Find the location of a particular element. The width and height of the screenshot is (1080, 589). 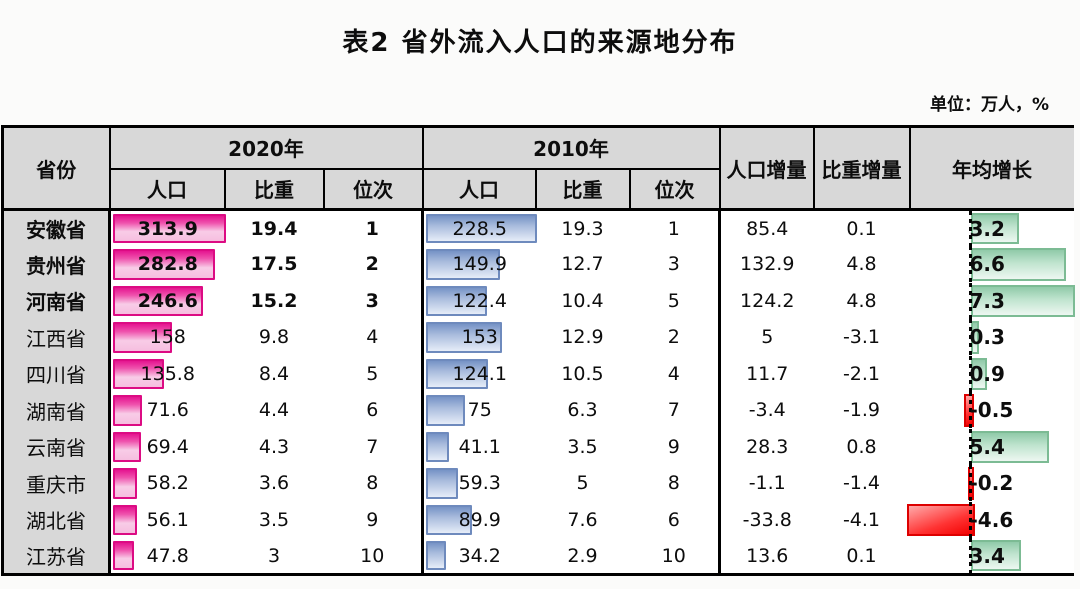

cell-pop-2010: 41.1 is located at coordinates (479, 446).